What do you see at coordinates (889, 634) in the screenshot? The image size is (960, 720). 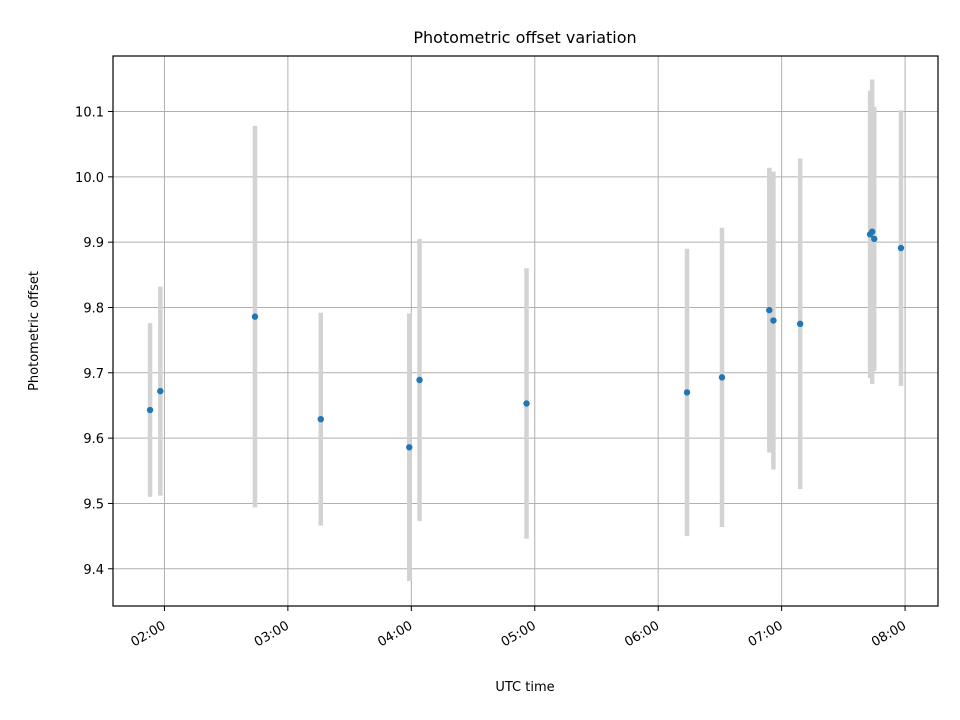 I see `x-tick-label: 08:00` at bounding box center [889, 634].